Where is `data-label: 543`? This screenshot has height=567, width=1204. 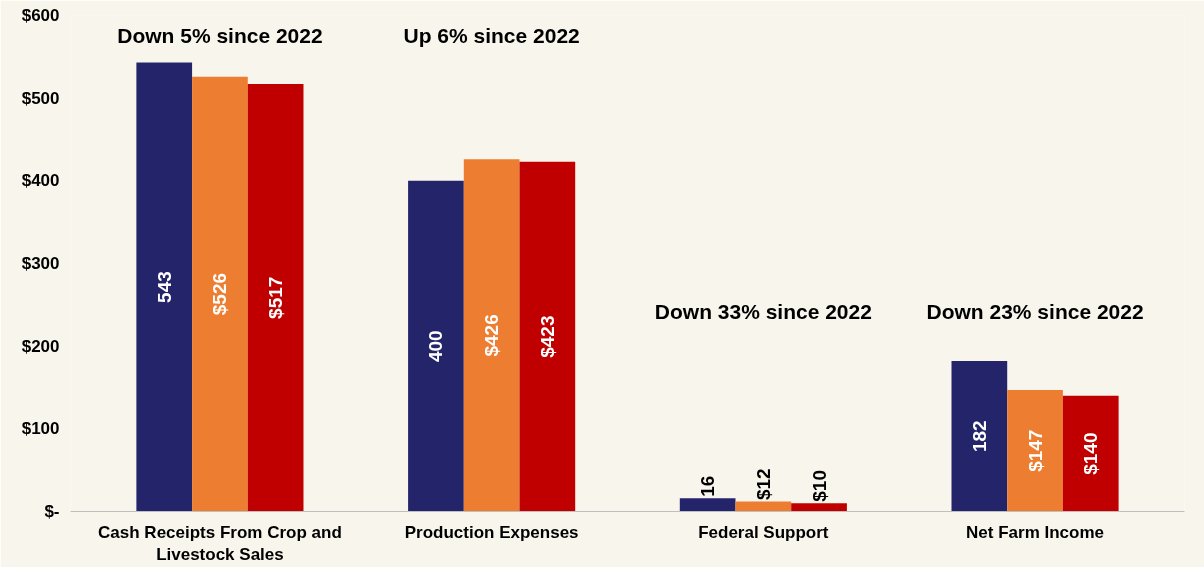
data-label: 543 is located at coordinates (164, 287).